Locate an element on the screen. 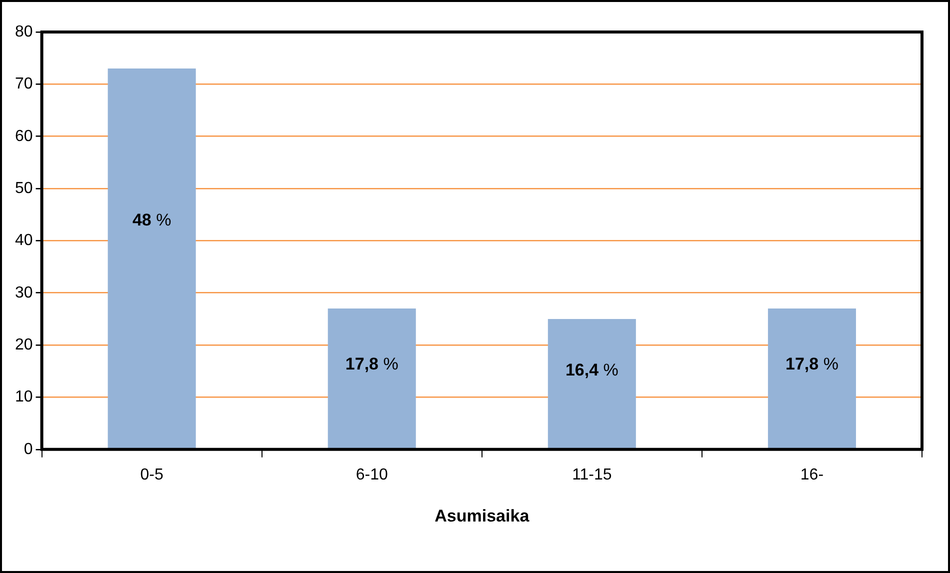 The image size is (950, 573). annotation: 16,4 % is located at coordinates (591, 370).